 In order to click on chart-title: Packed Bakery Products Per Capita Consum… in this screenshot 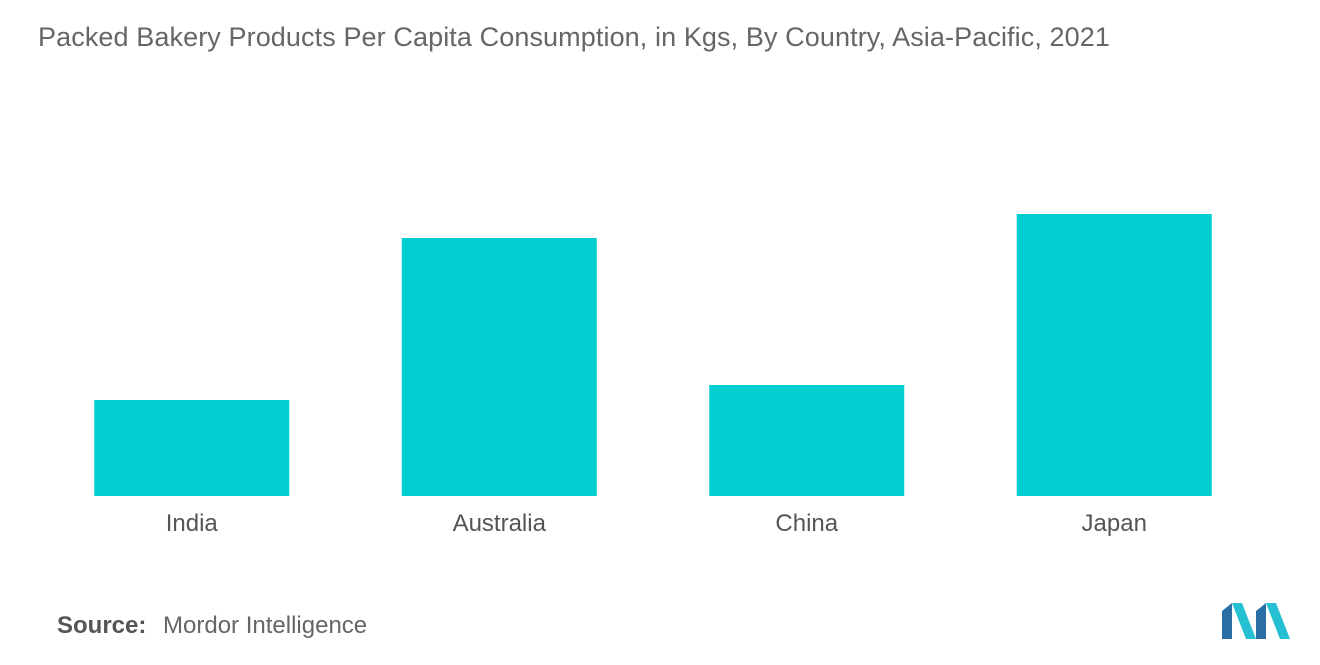, I will do `click(574, 37)`.